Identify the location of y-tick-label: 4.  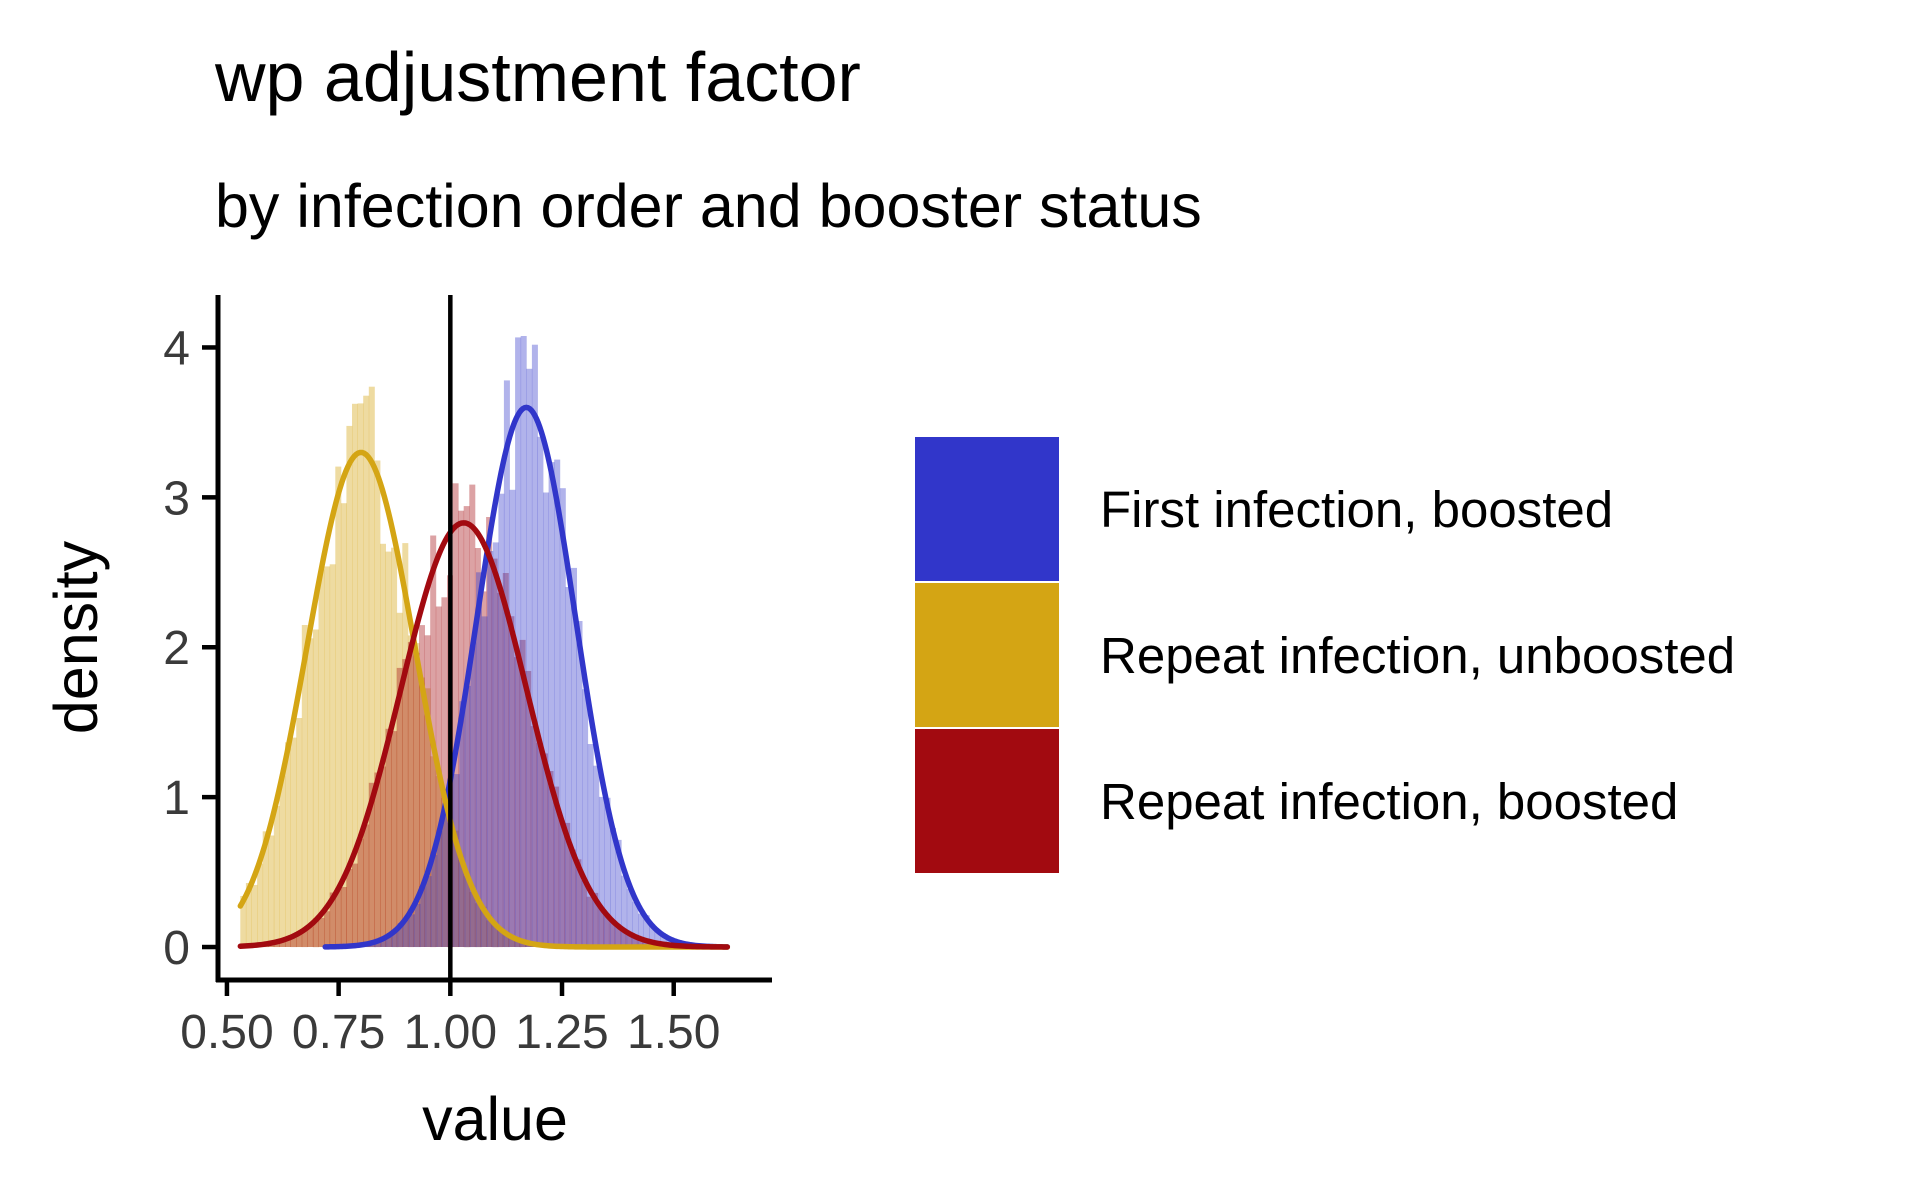
(176, 348).